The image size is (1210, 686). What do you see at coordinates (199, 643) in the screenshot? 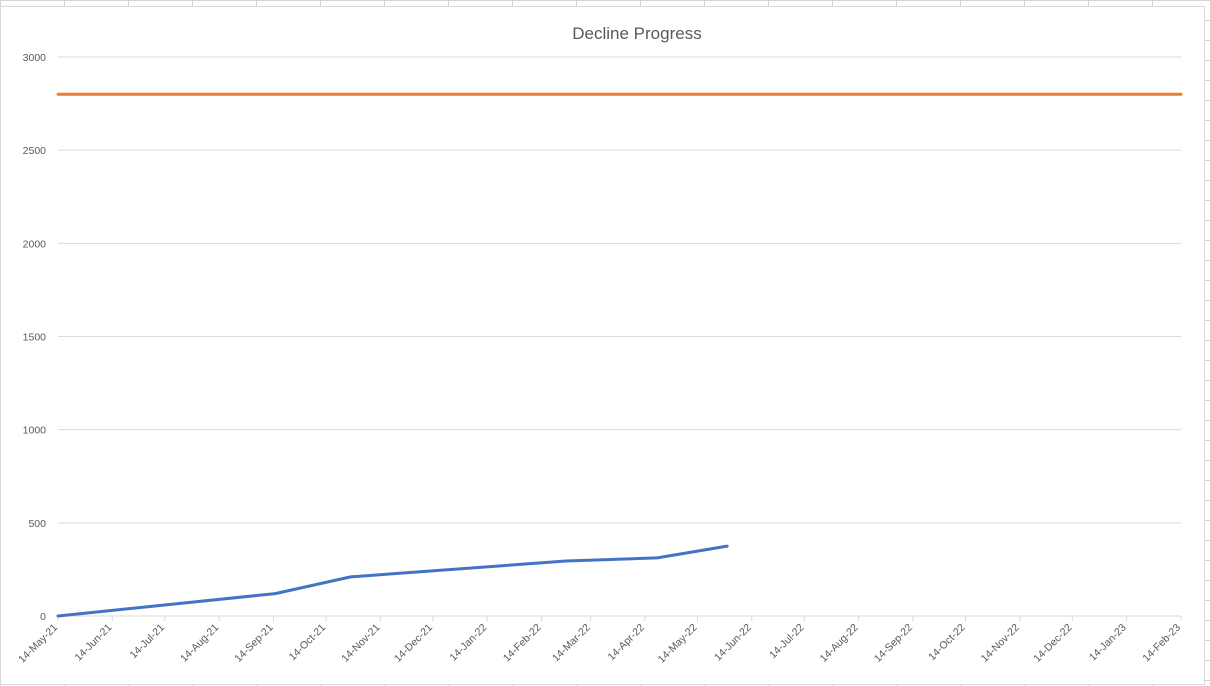
I see `x-tick-label: 14-Aug-21` at bounding box center [199, 643].